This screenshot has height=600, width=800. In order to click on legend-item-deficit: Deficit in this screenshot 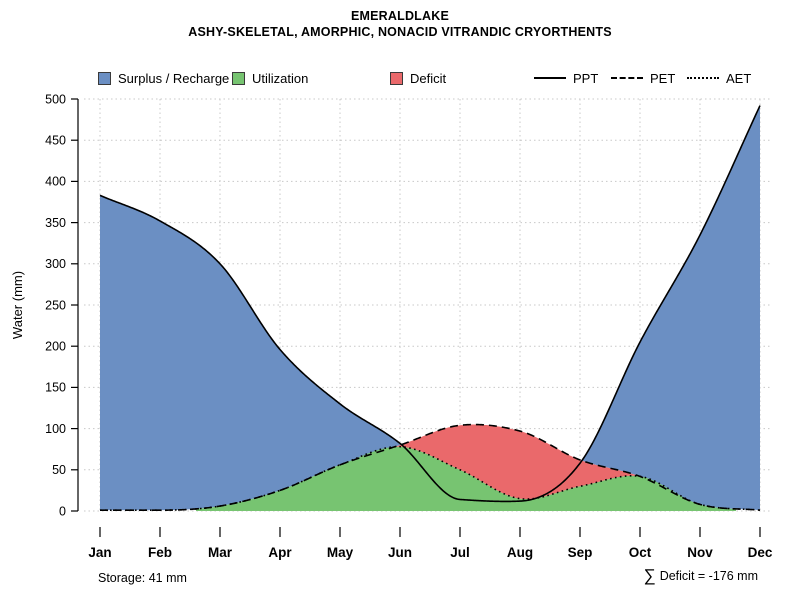, I will do `click(418, 78)`.